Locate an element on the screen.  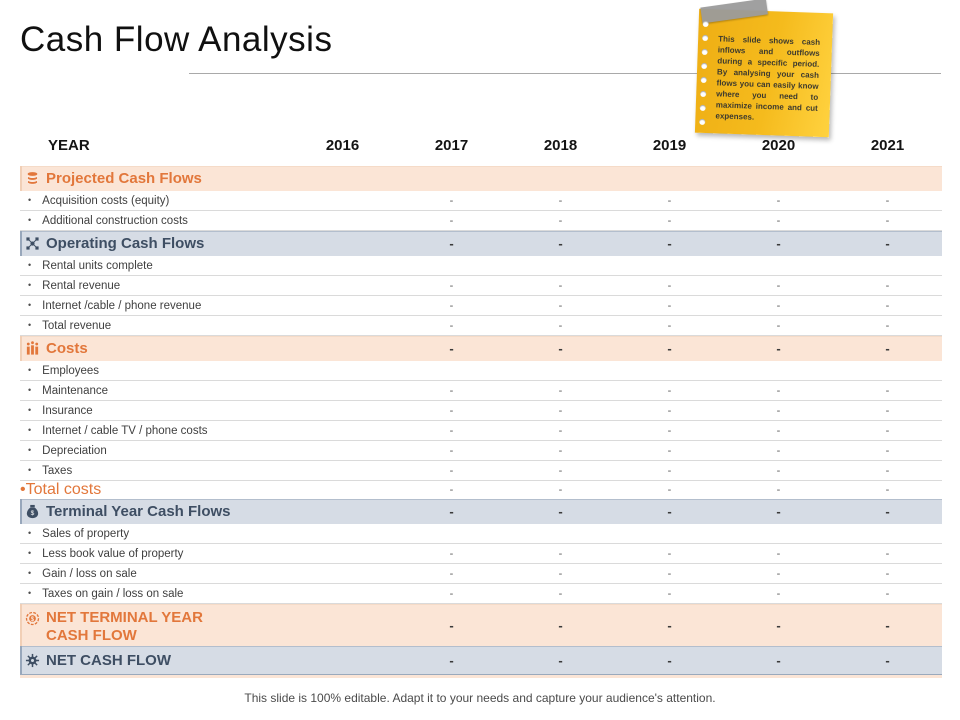
section-label: $ Terminal Year Cash Flows is located at coordinates (154, 511).